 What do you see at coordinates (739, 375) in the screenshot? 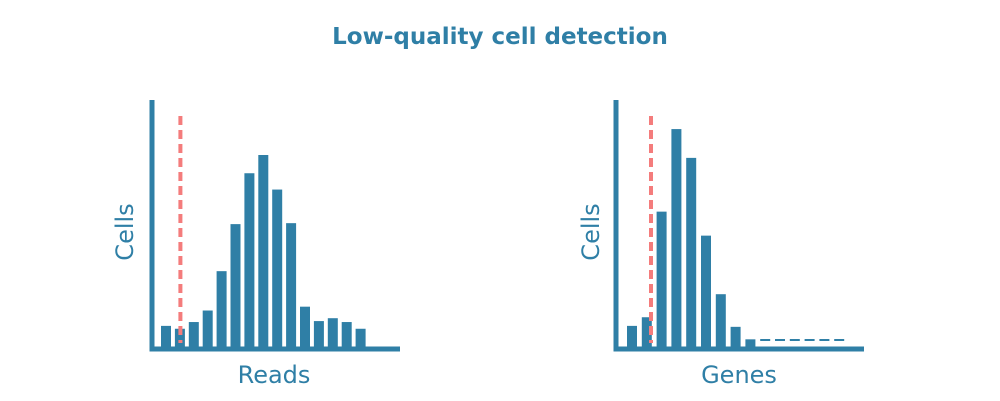
I see `x-axis-label-genes: Genes` at bounding box center [739, 375].